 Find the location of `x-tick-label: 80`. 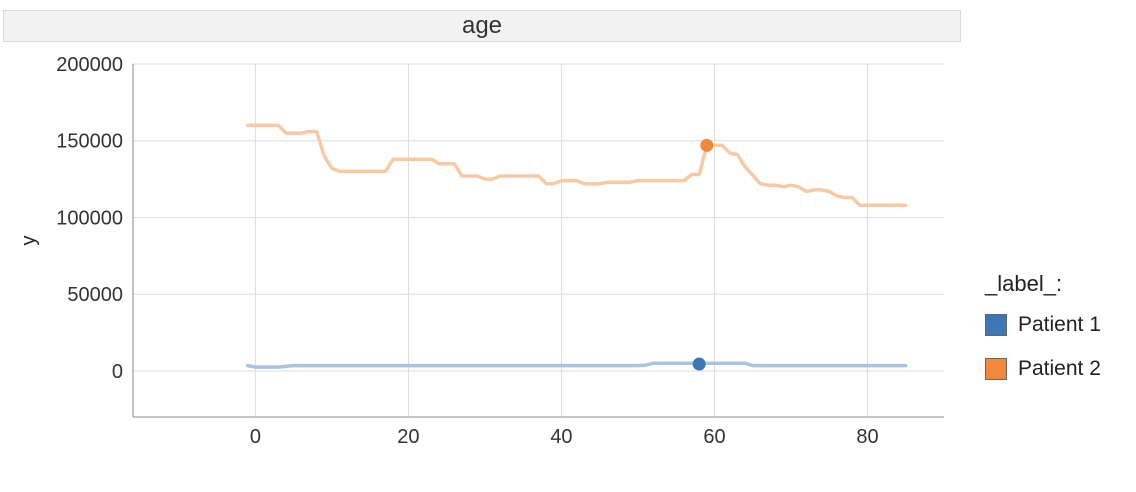

x-tick-label: 80 is located at coordinates (867, 437).